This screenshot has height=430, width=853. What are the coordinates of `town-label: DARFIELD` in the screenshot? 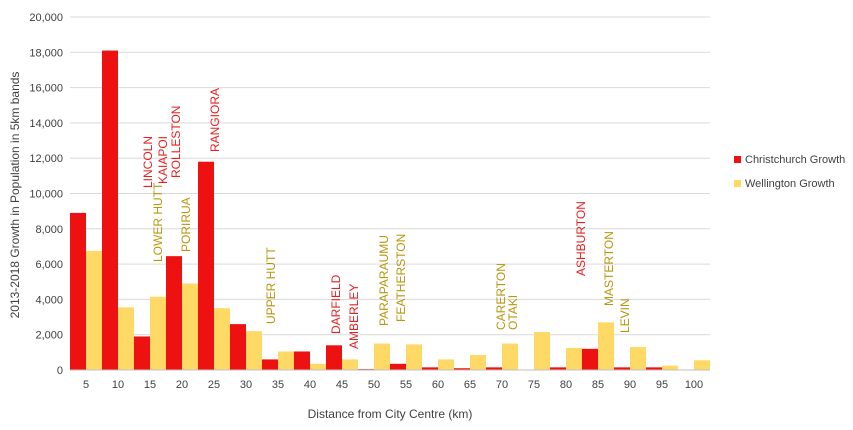 It's located at (336, 304).